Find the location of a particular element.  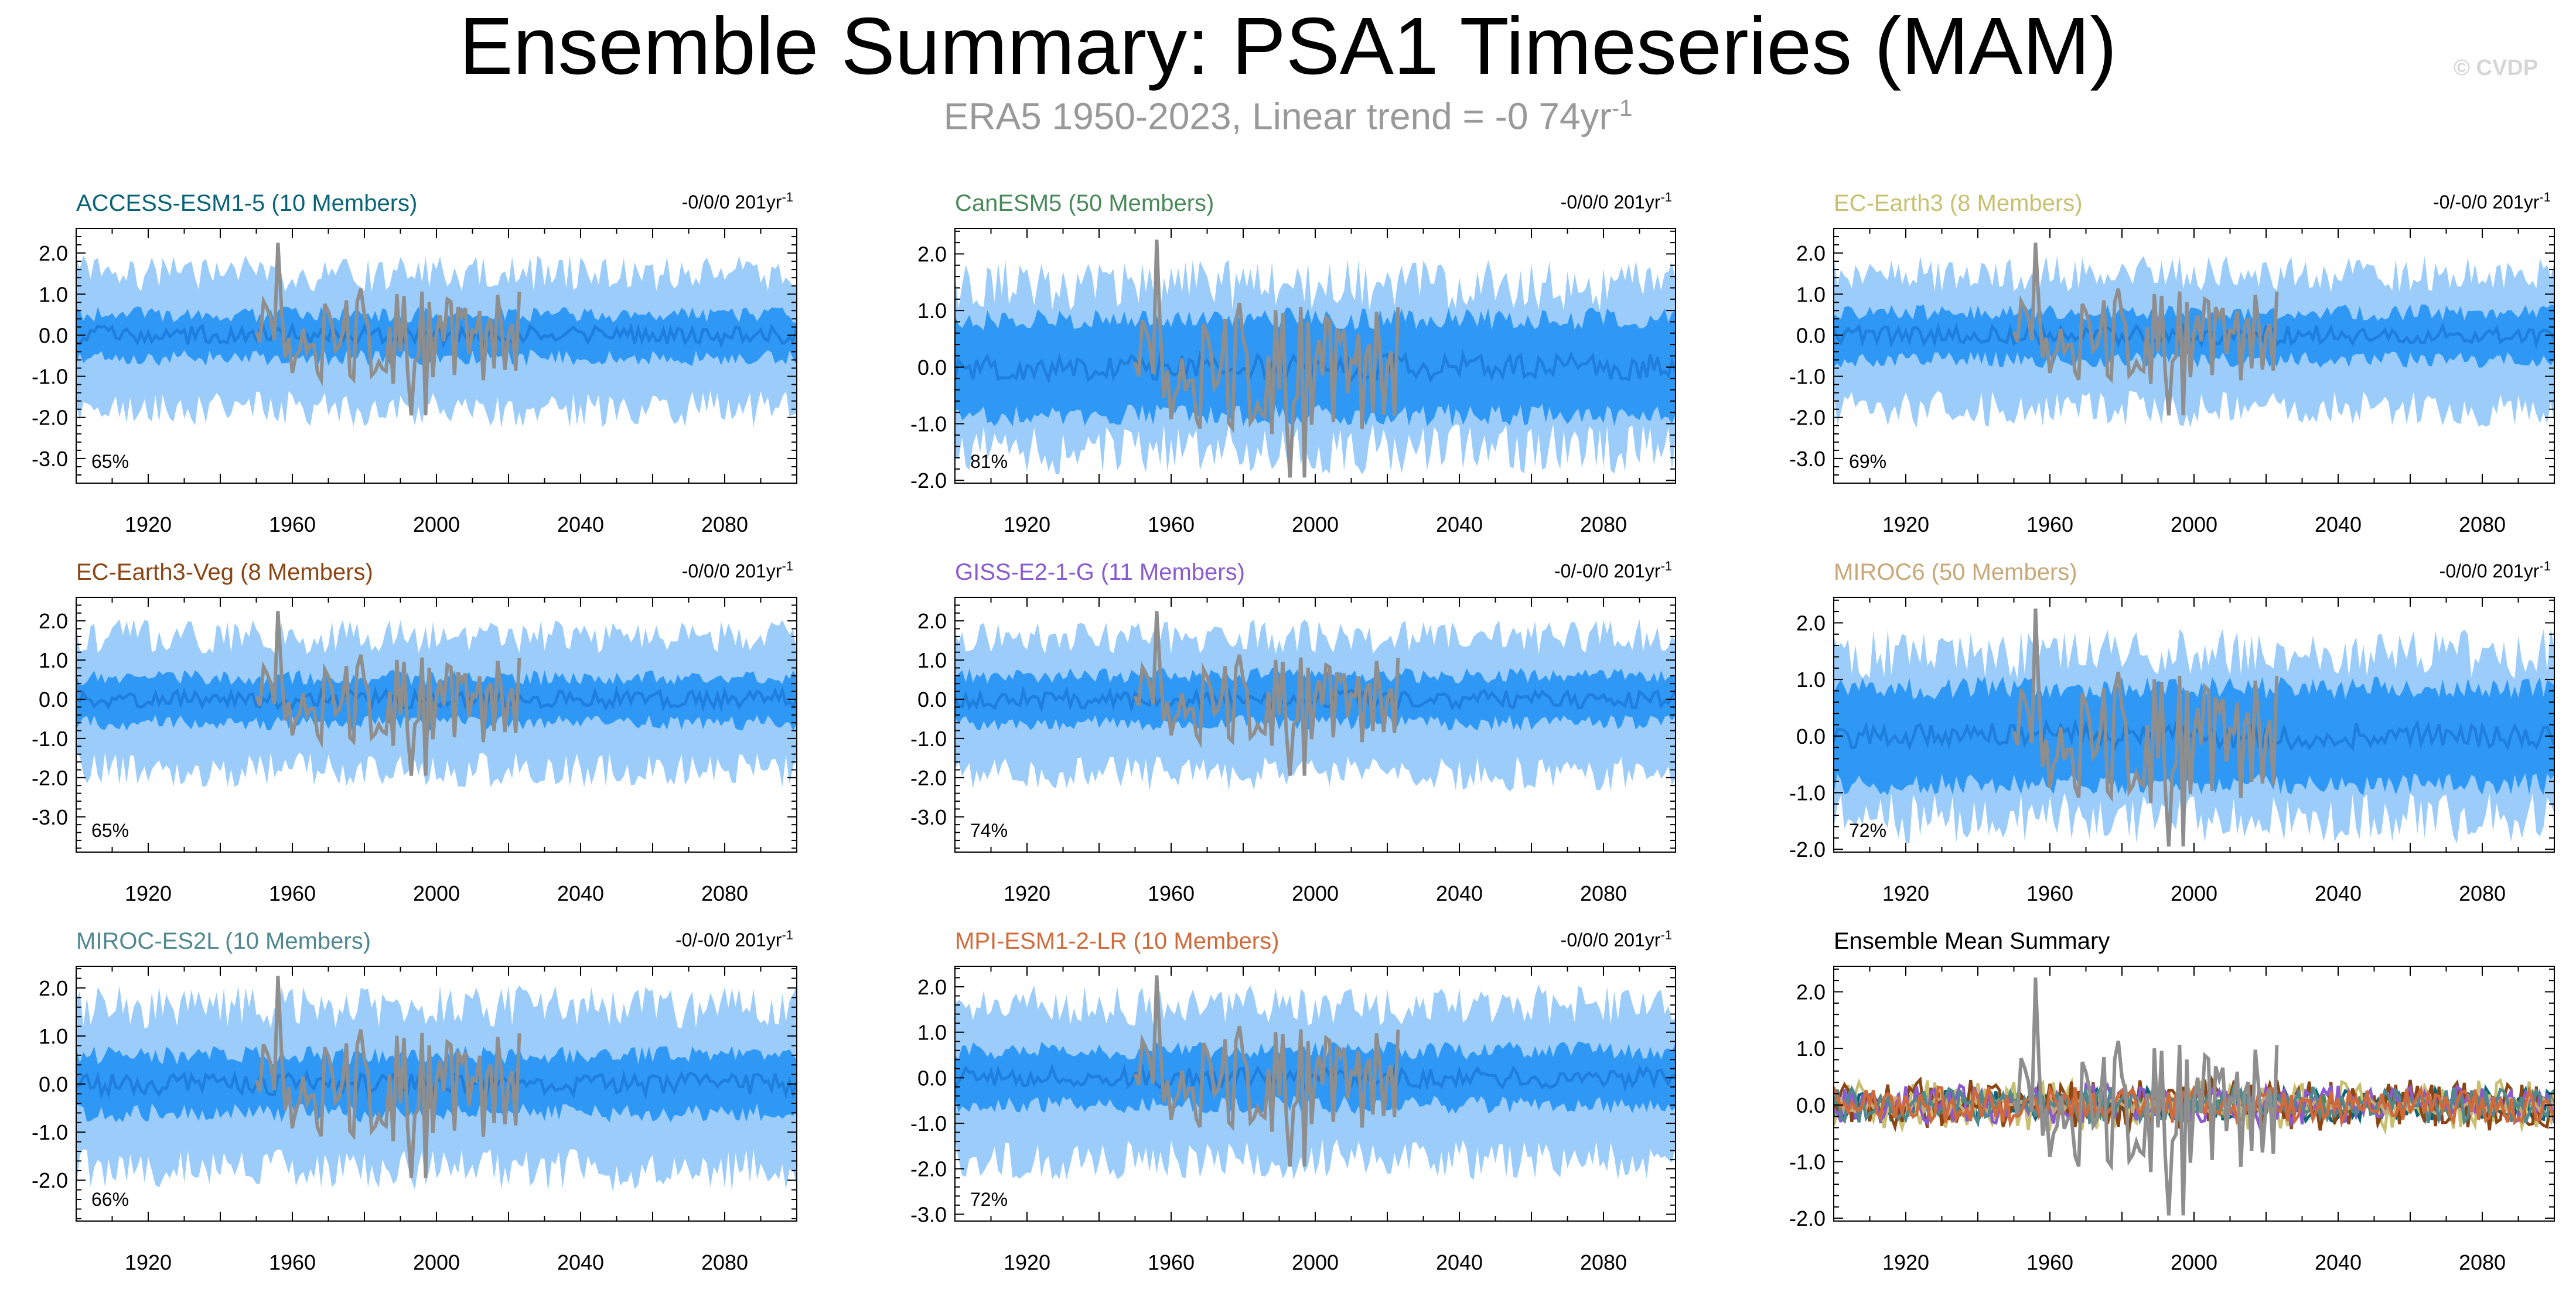

panel-percent: 66% is located at coordinates (110, 1199).